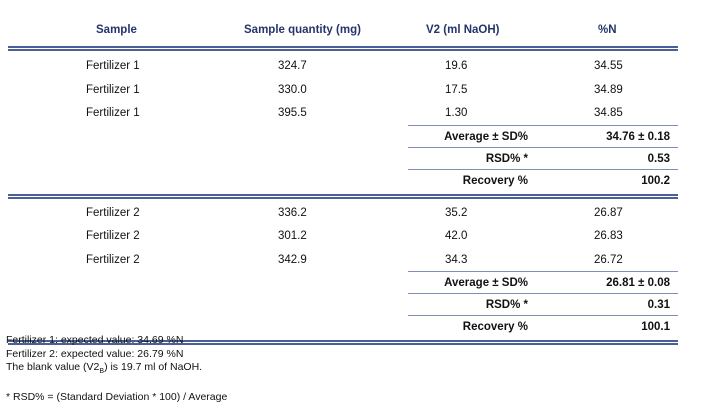  Describe the element at coordinates (343, 159) in the screenshot. I see `rsd-row: RSD% * 0.53` at that location.